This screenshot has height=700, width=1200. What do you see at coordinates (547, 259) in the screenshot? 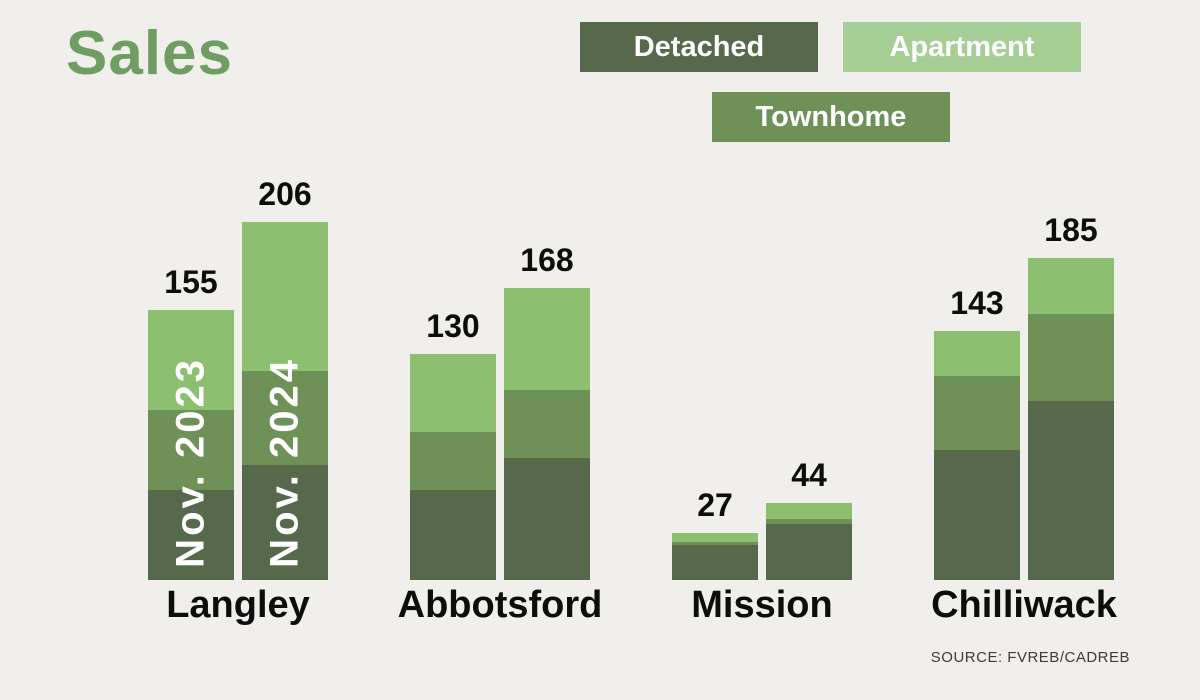
I see `bar-total-label: 168` at bounding box center [547, 259].